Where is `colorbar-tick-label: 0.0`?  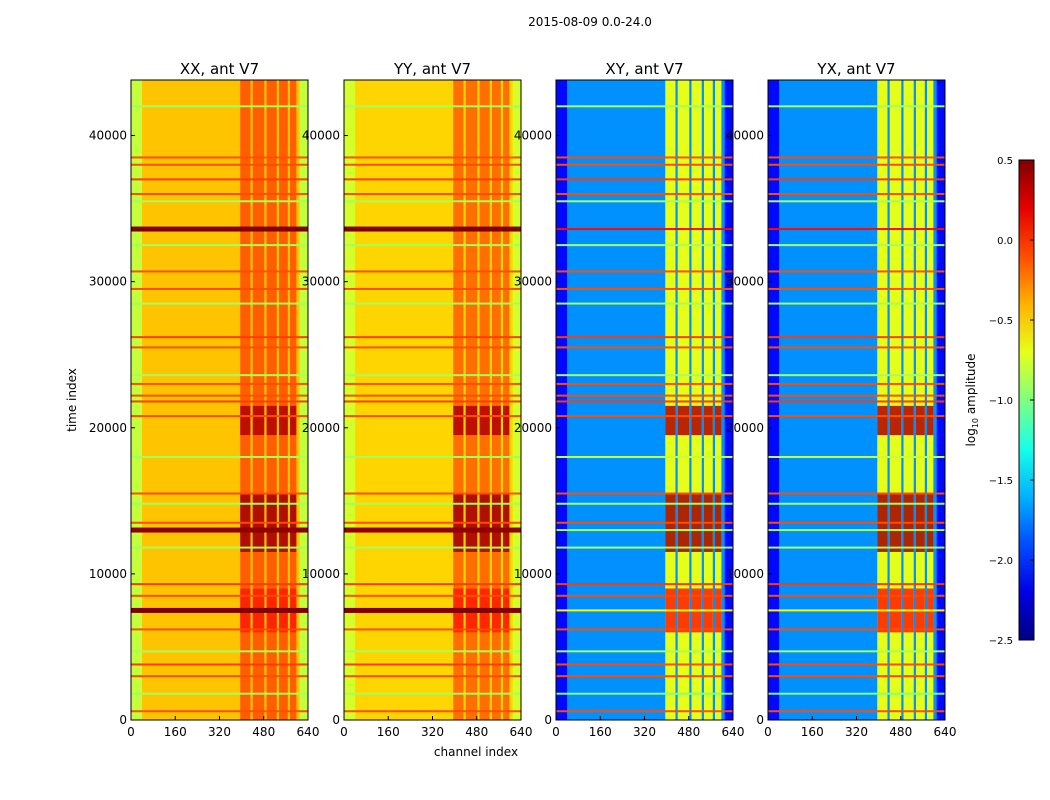 colorbar-tick-label: 0.0 is located at coordinates (1005, 241).